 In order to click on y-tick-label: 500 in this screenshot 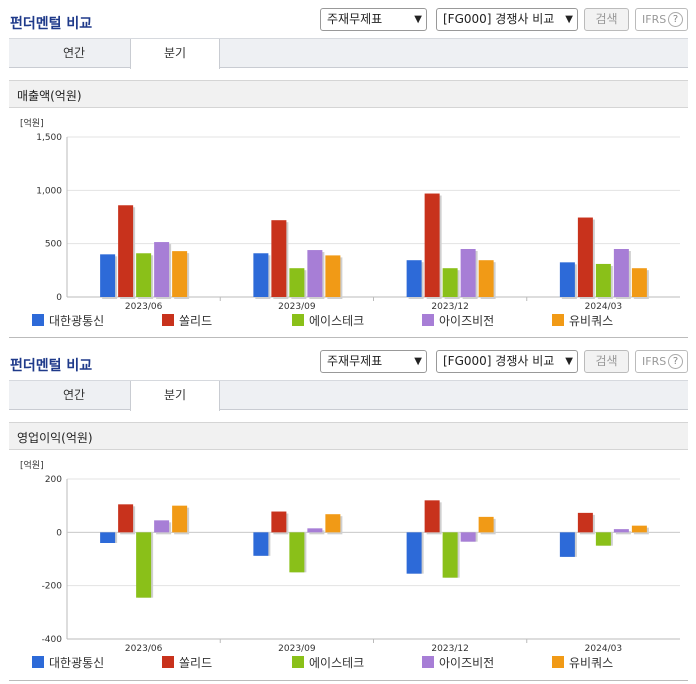, I will do `click(53, 245)`.